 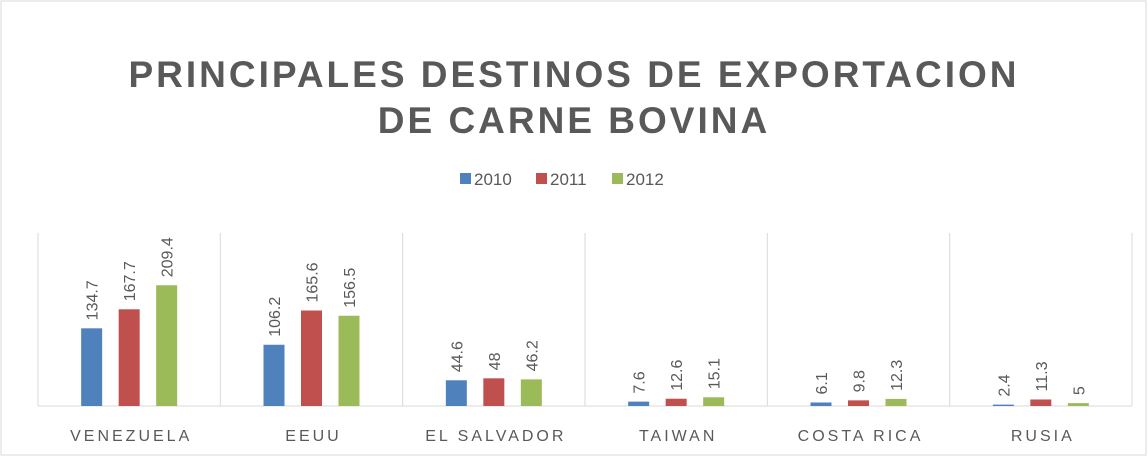 I want to click on legend-label: 2012, so click(x=645, y=179).